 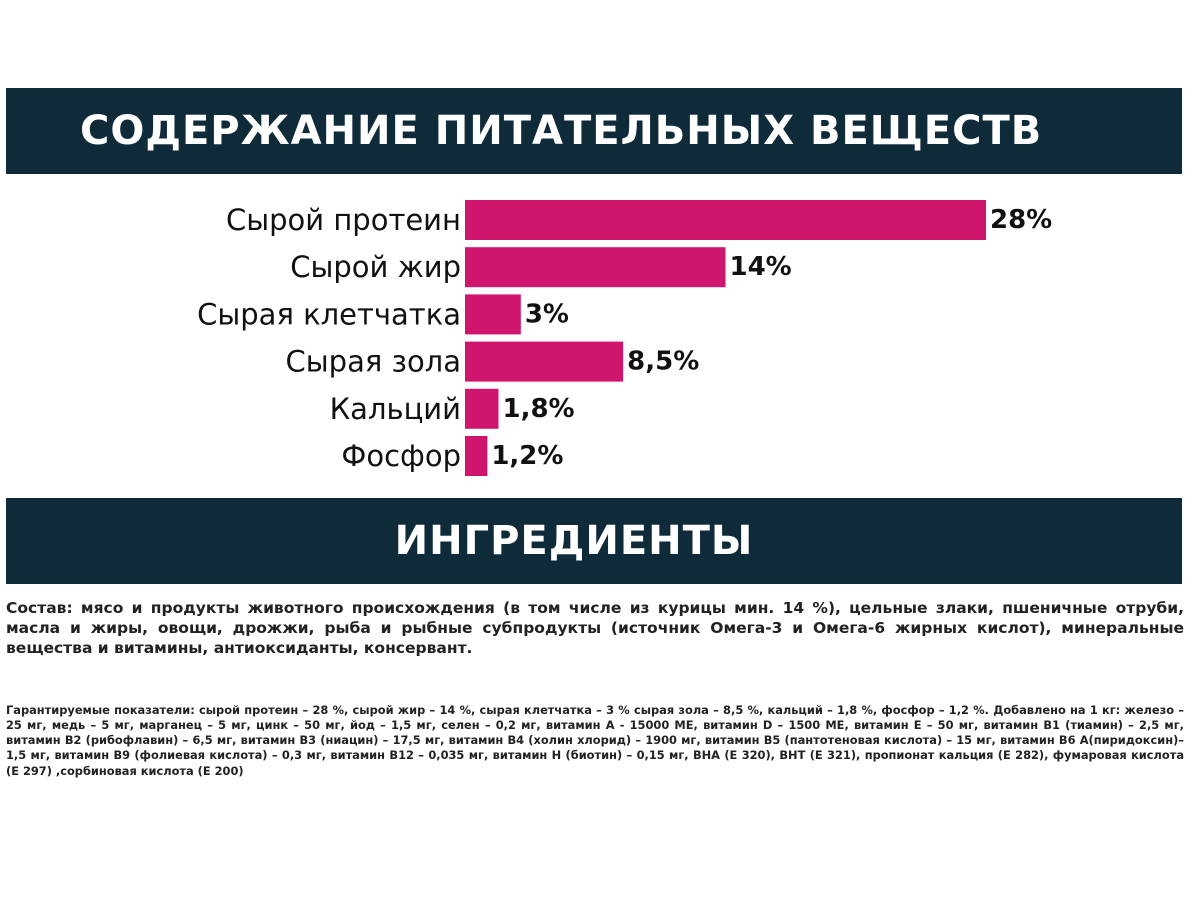 I want to click on category-label: Фосфор, so click(x=401, y=456).